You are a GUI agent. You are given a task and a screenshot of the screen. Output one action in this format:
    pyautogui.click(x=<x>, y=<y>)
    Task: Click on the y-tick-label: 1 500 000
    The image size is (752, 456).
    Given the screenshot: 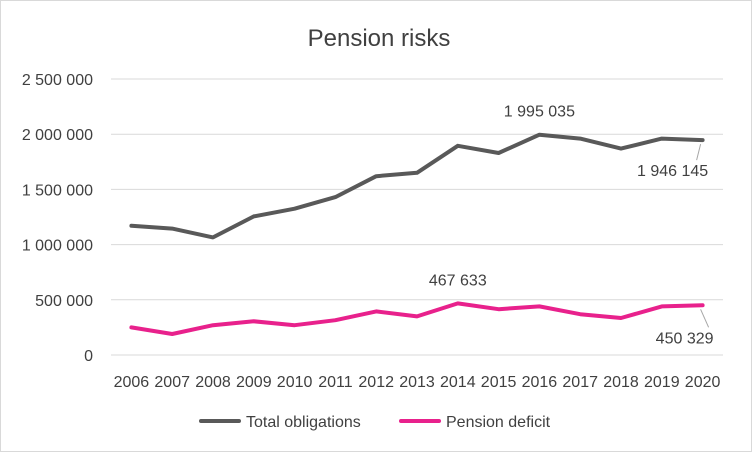 What is the action you would take?
    pyautogui.click(x=57, y=190)
    